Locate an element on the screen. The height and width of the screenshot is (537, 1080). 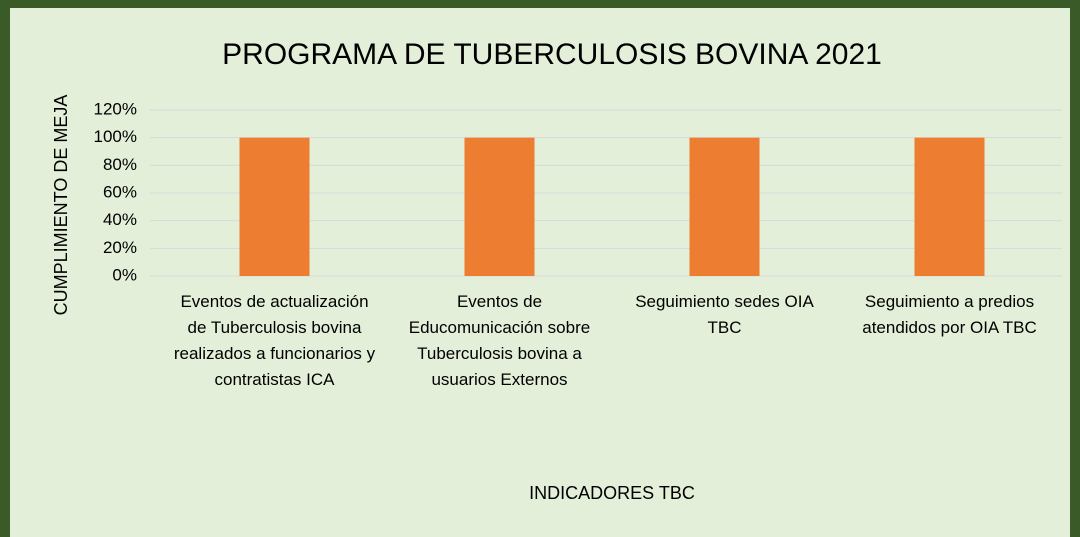
y-axis-label: CUMPLIMIENTO DE MEJA is located at coordinates (61, 205).